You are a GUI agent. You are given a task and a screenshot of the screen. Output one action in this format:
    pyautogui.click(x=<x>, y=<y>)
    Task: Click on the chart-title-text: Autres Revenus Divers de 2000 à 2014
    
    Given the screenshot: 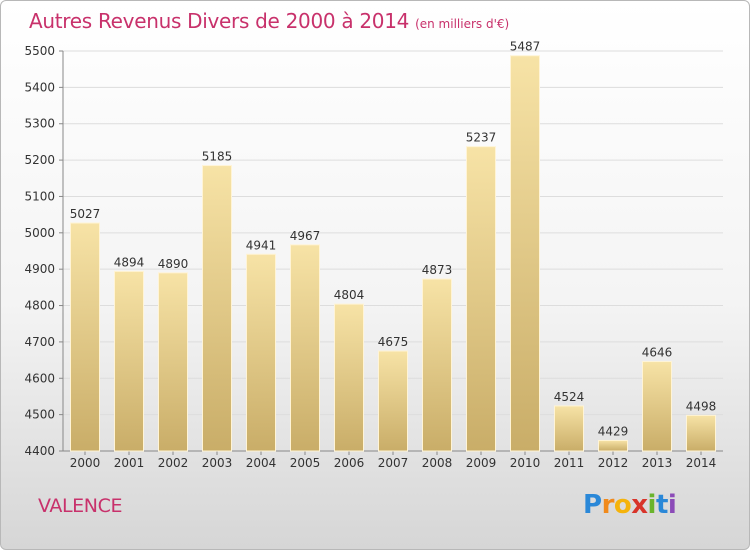 What is the action you would take?
    pyautogui.click(x=219, y=21)
    